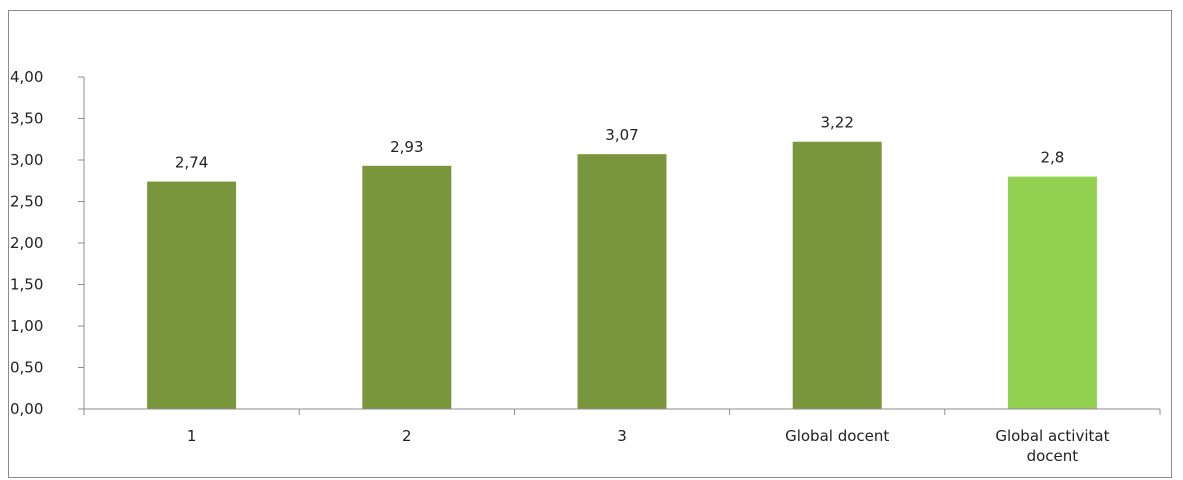 The image size is (1183, 480). I want to click on data-label: 3,22, so click(836, 123).